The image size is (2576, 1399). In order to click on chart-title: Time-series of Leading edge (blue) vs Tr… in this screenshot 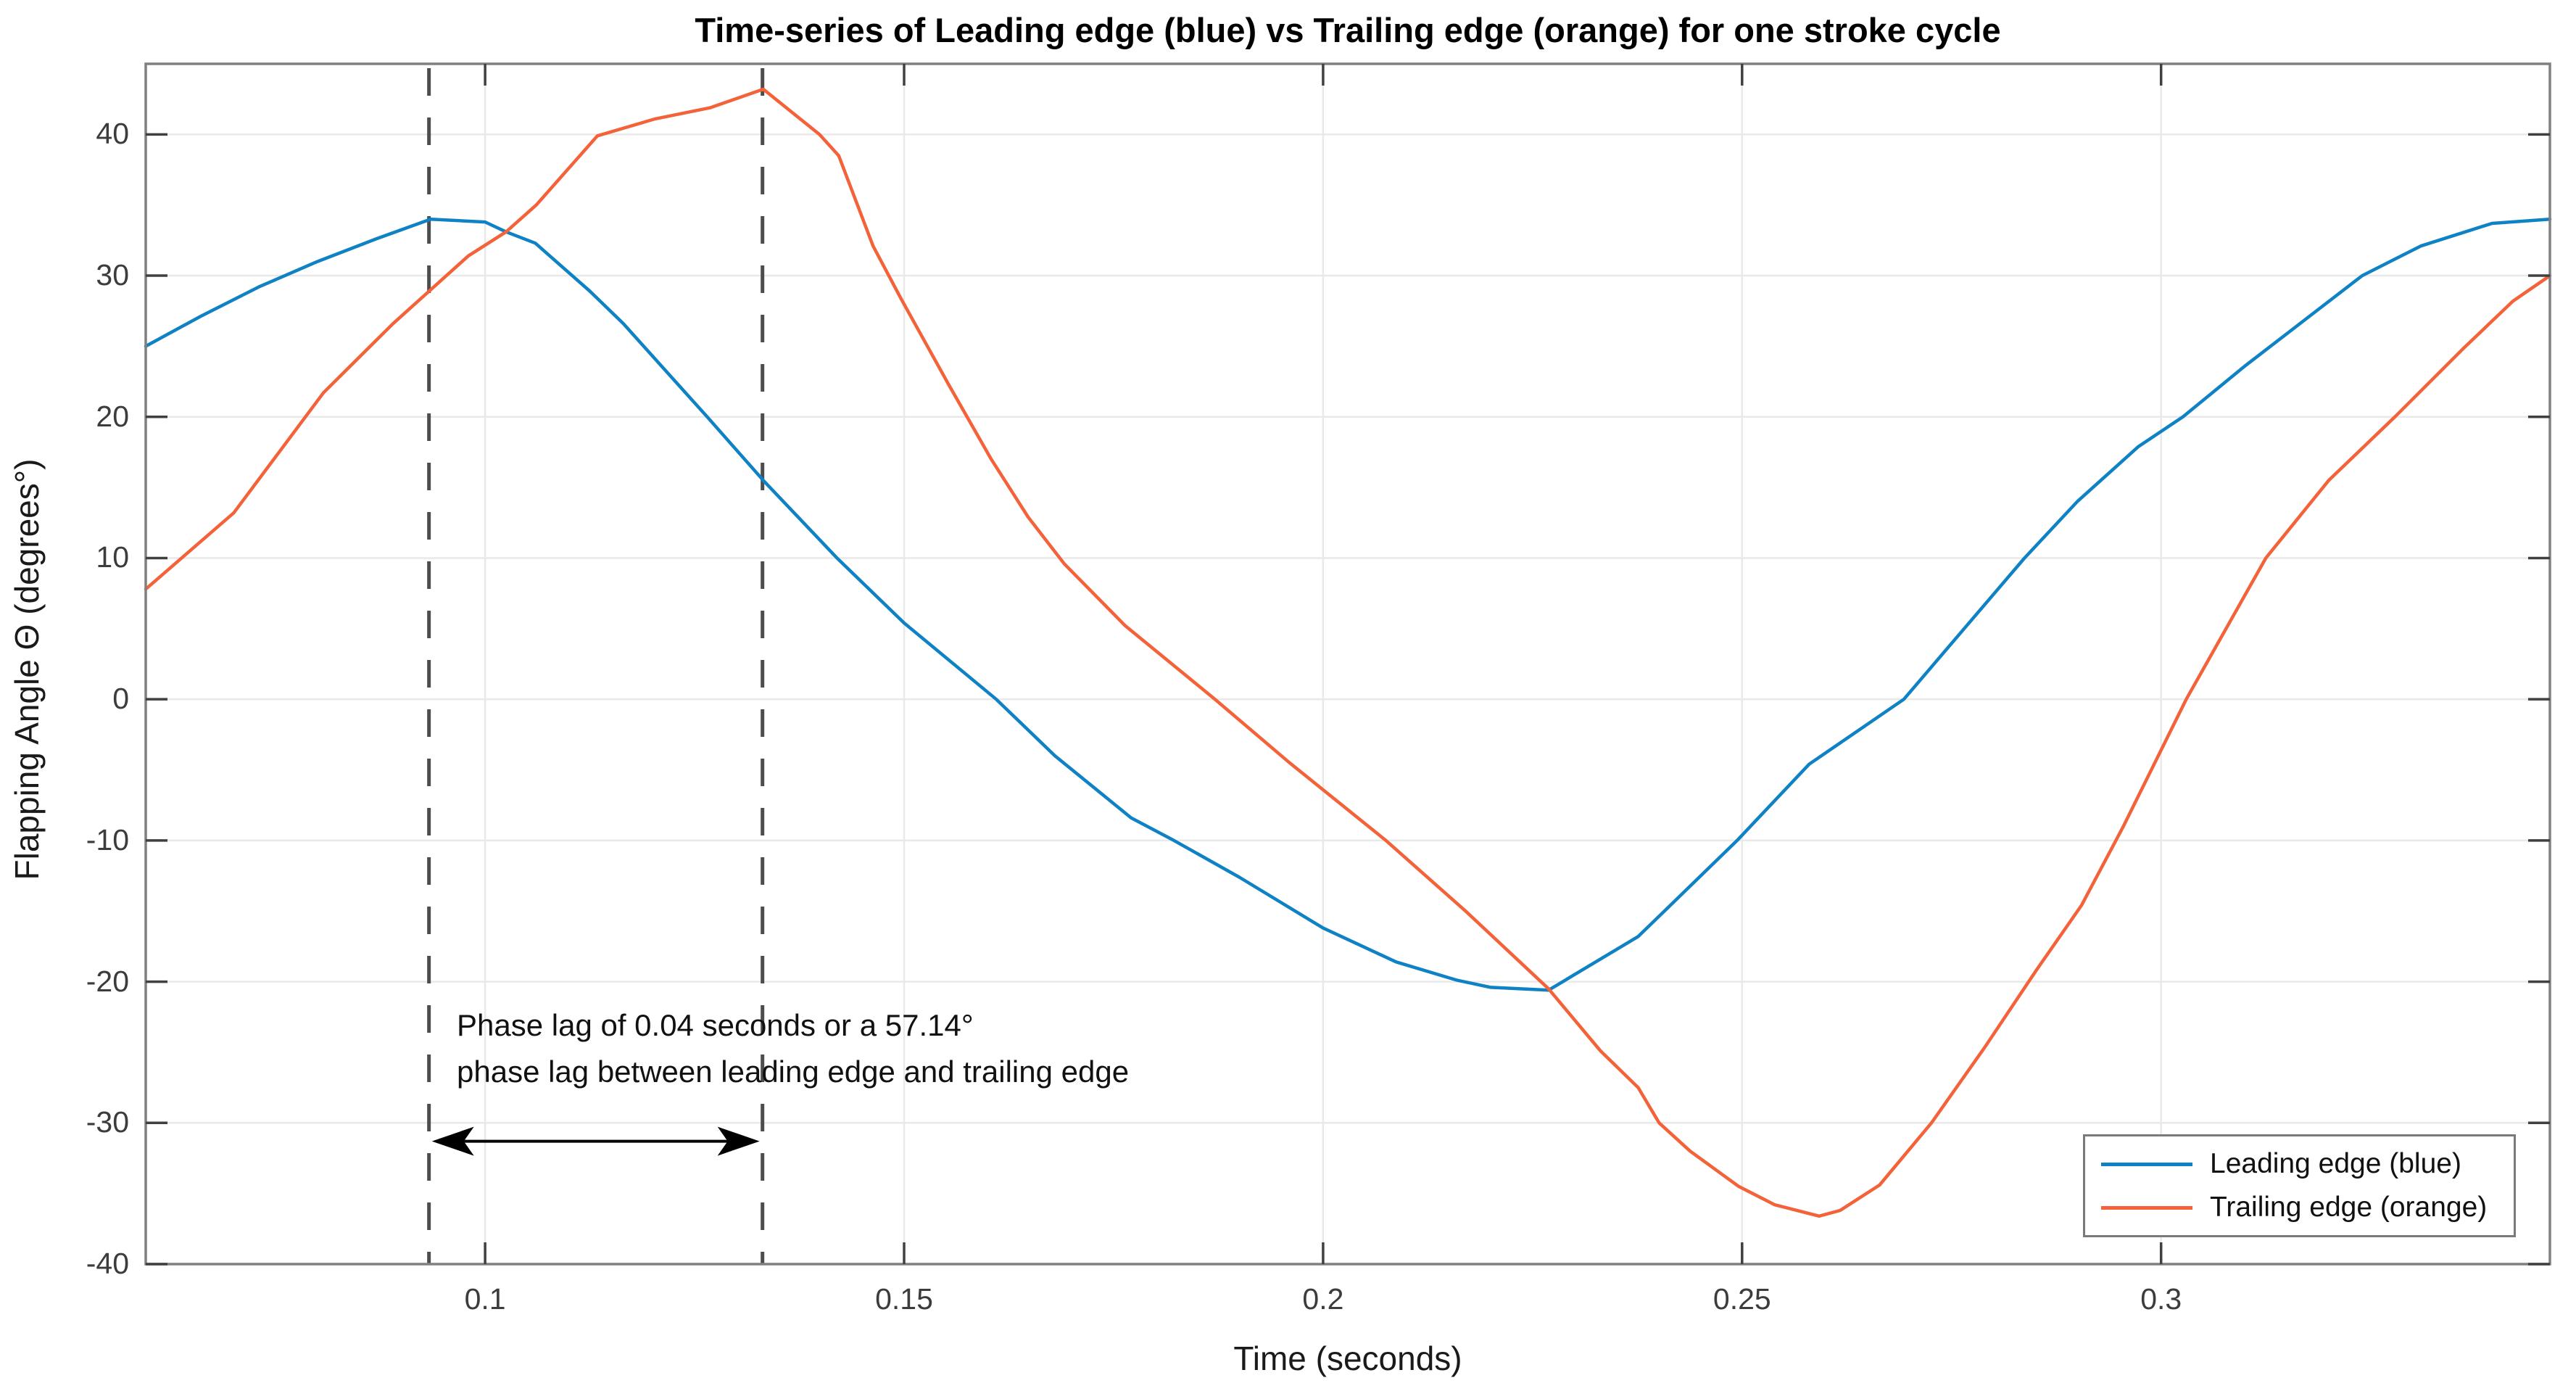, I will do `click(1348, 30)`.